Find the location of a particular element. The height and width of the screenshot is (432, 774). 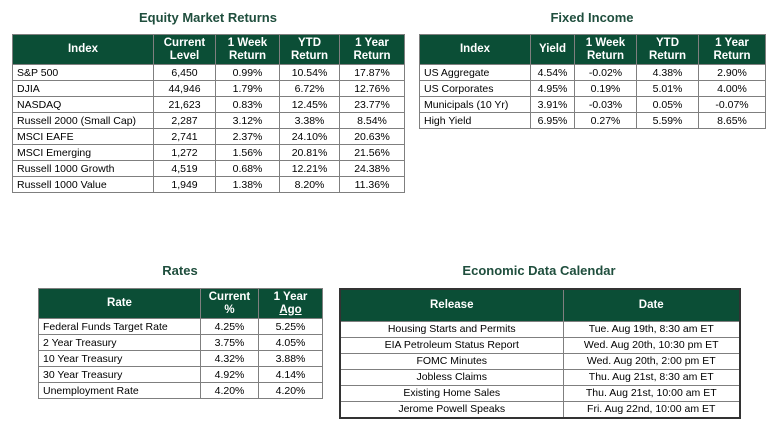

col-header-1-week-return: 1 Week Return is located at coordinates (247, 49).